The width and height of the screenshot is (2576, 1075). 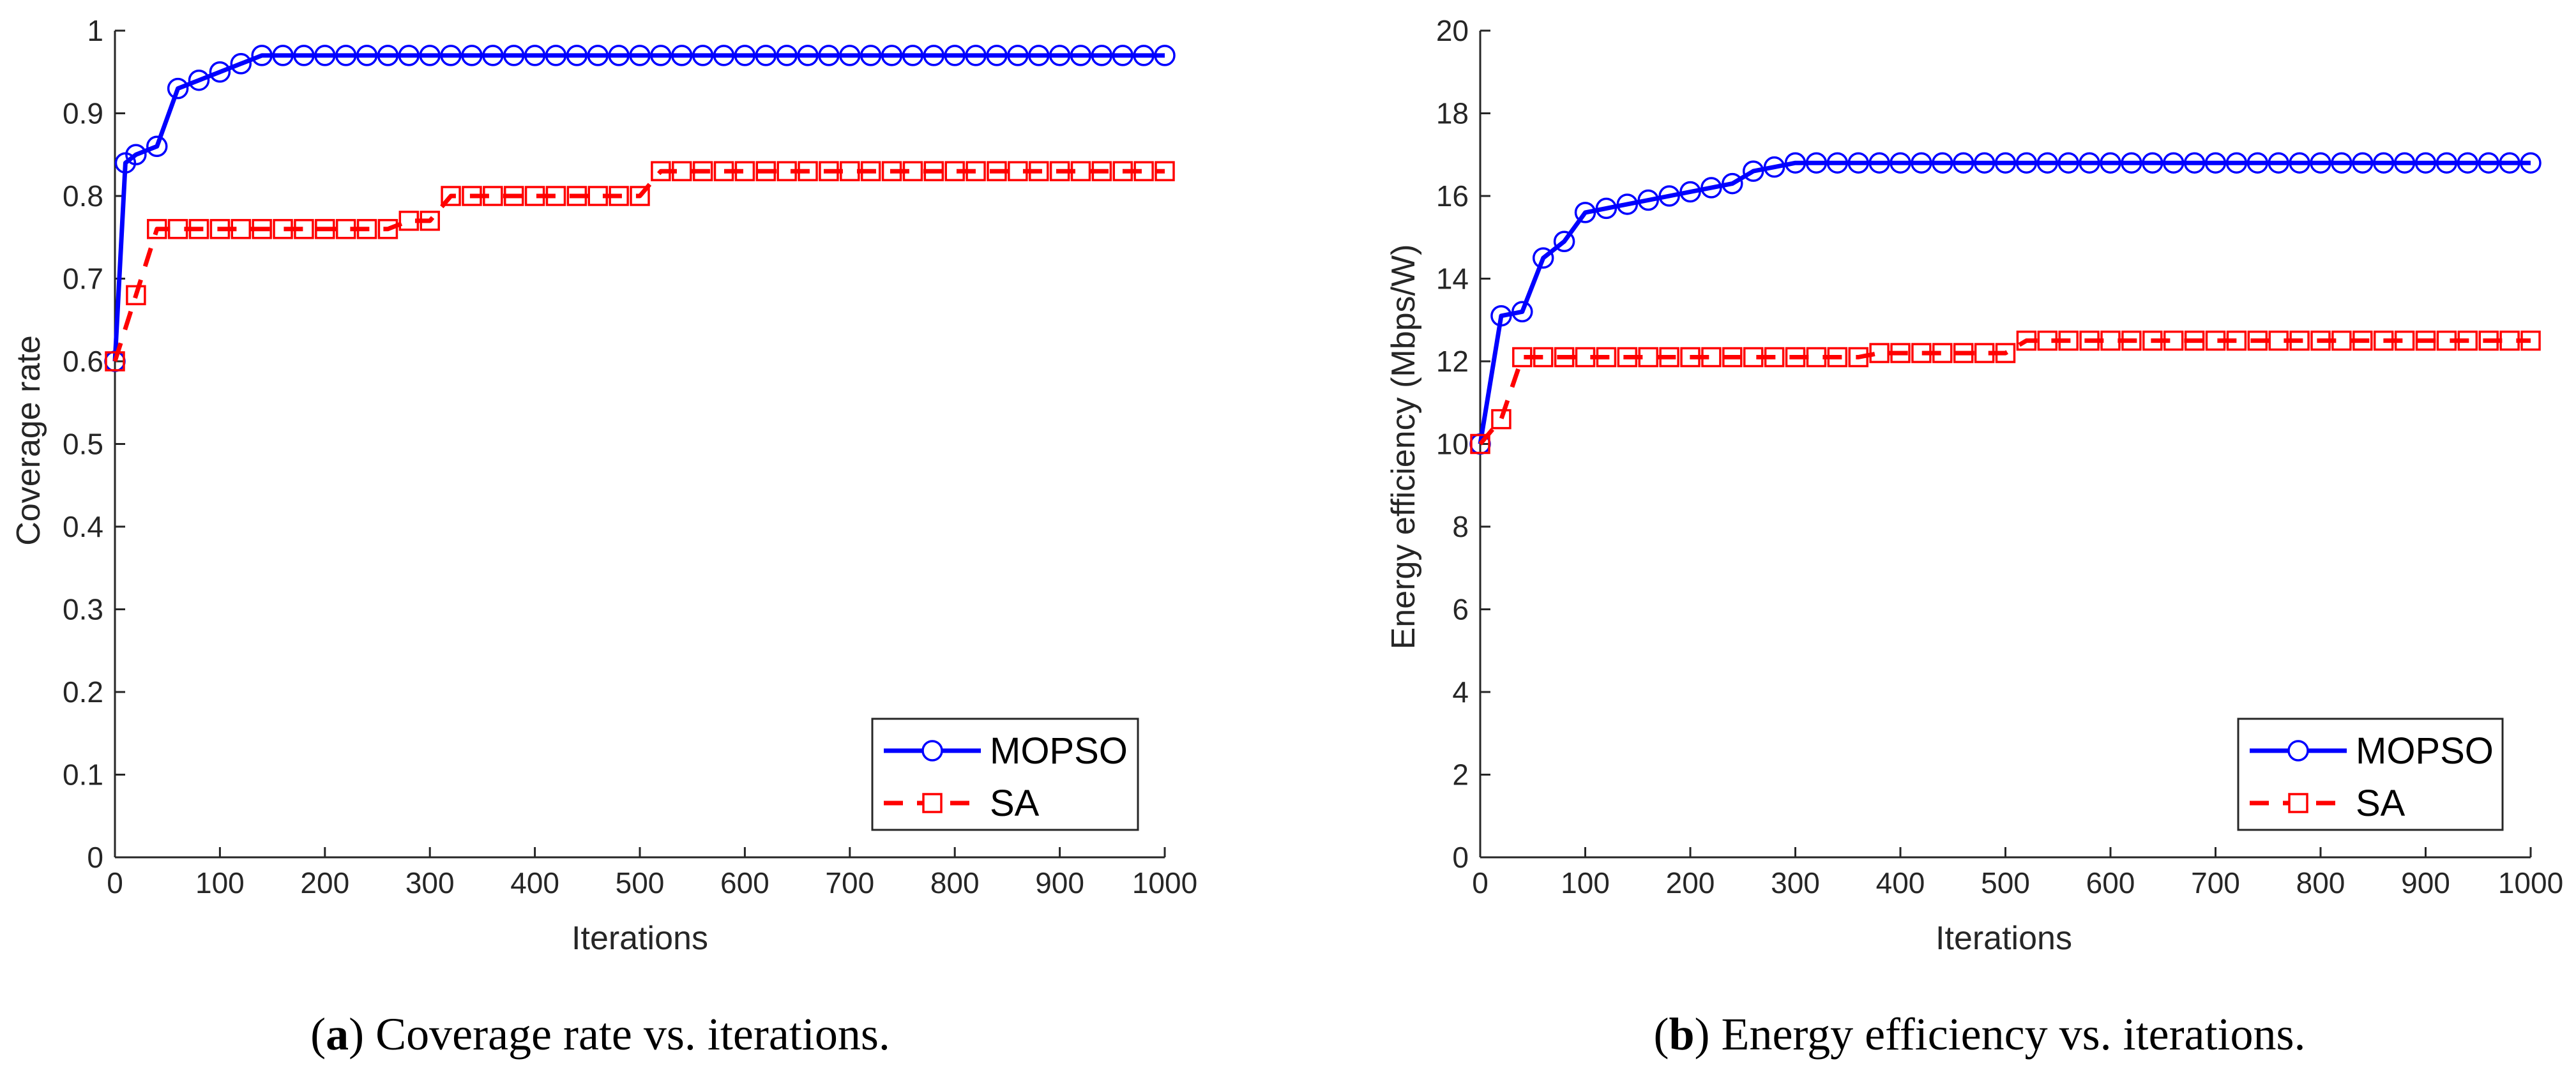 I want to click on caption-letter-b: b, so click(x=1682, y=1034).